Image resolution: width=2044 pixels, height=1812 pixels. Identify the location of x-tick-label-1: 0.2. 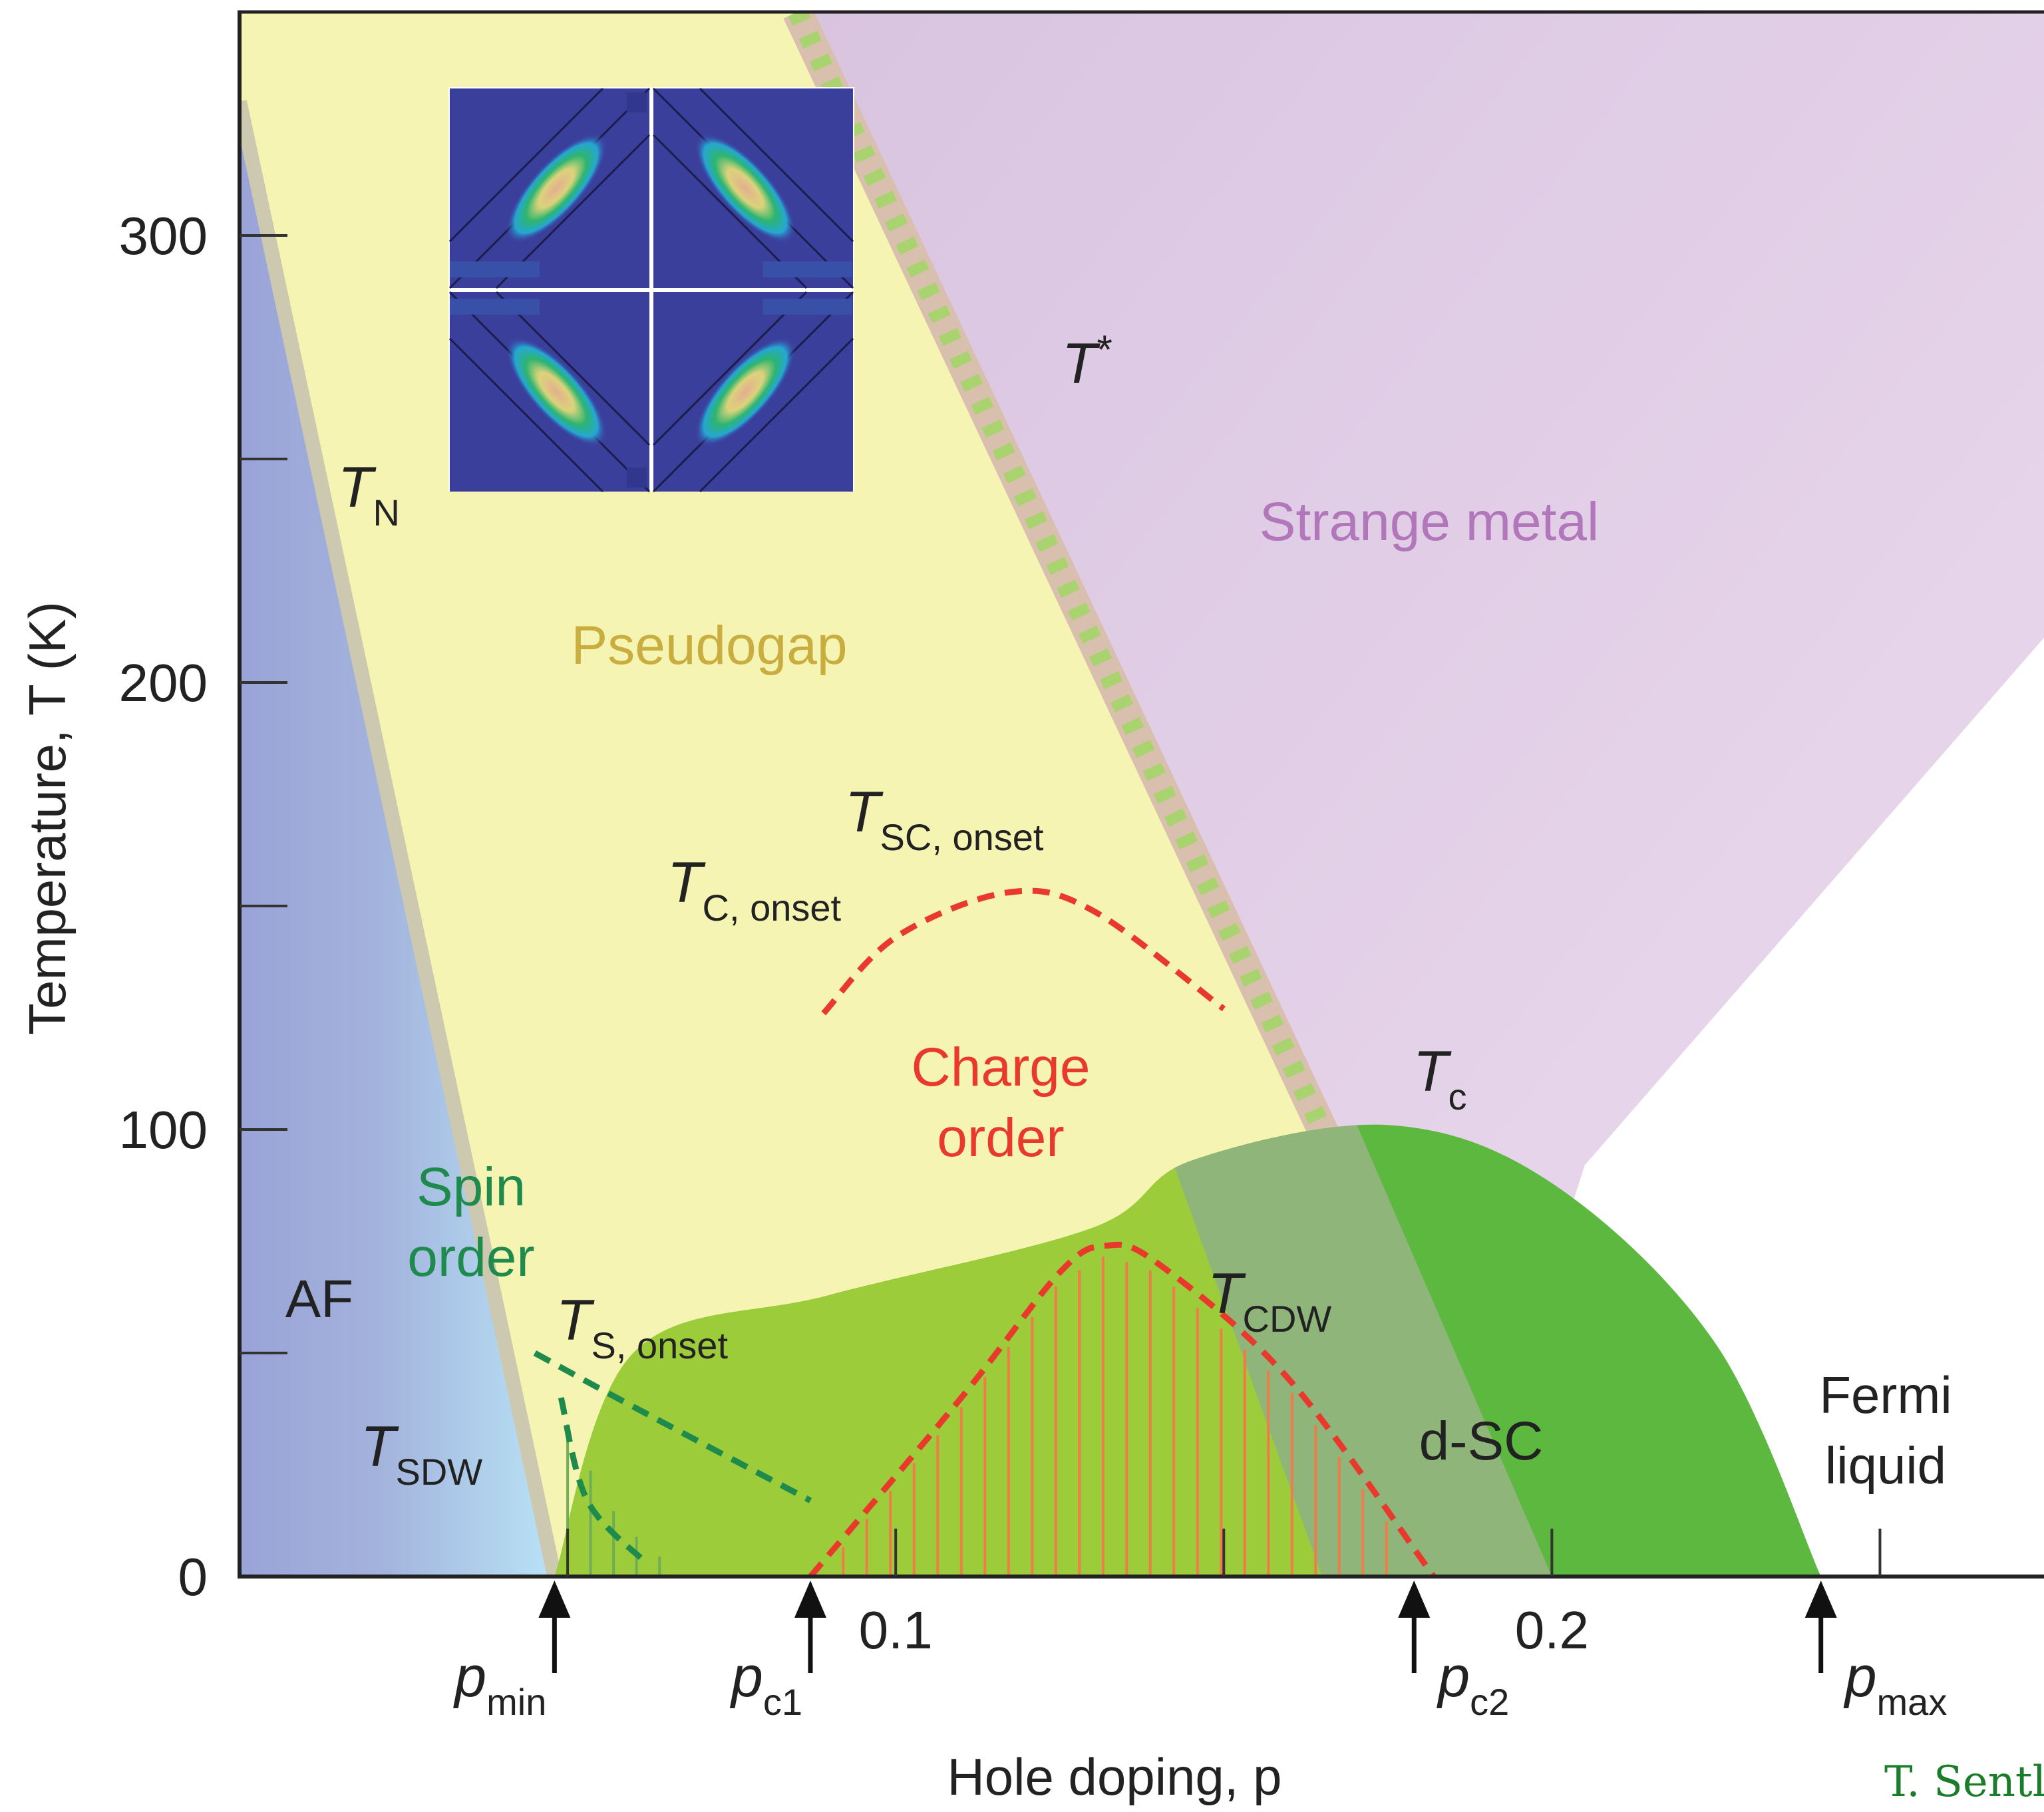
(1552, 1630).